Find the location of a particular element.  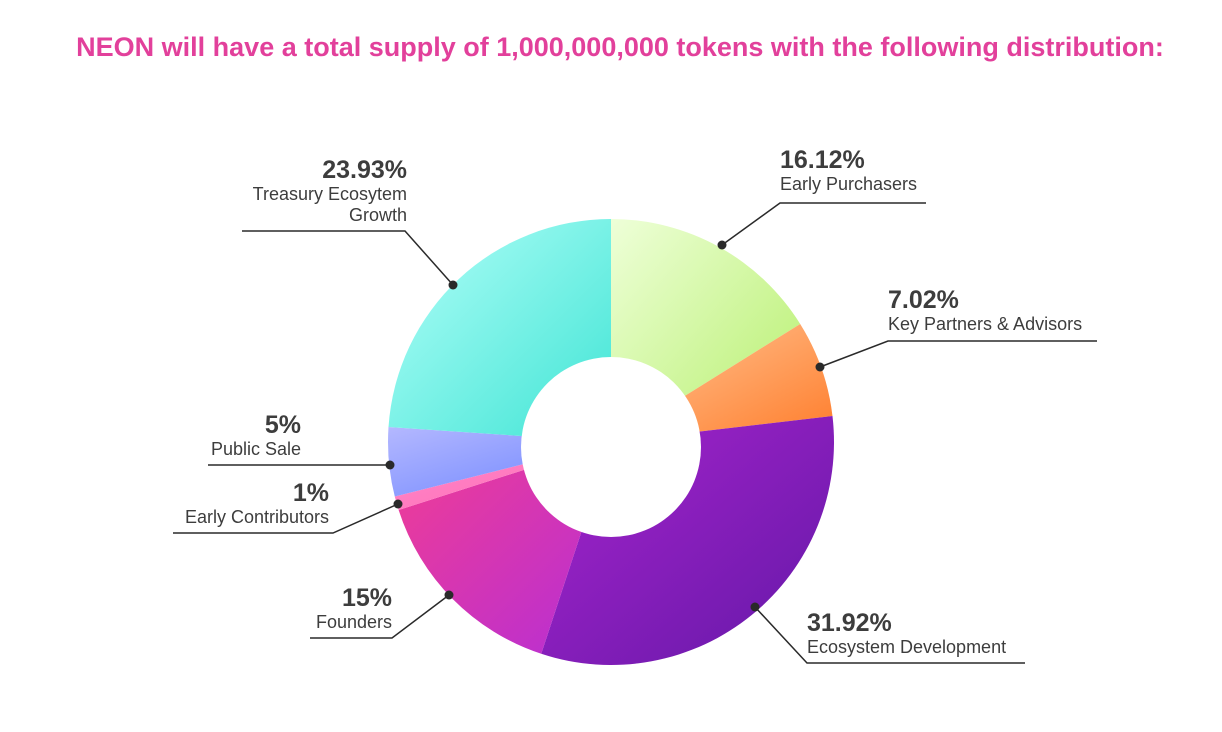

donut-hole is located at coordinates (611, 447).